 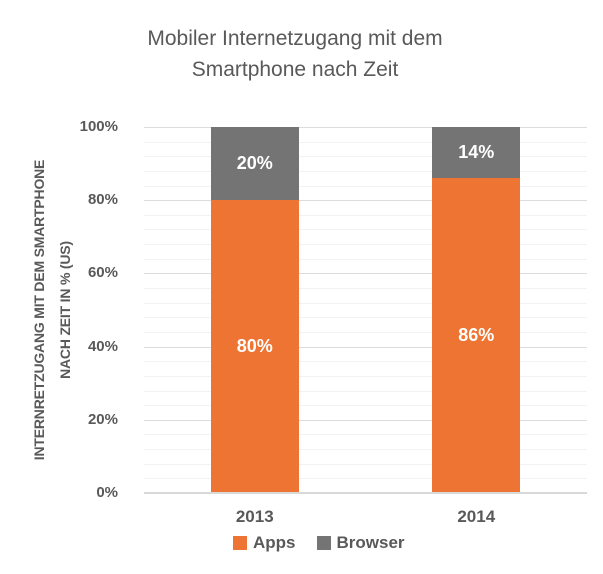 What do you see at coordinates (370, 542) in the screenshot?
I see `legend-label-browser: Browser` at bounding box center [370, 542].